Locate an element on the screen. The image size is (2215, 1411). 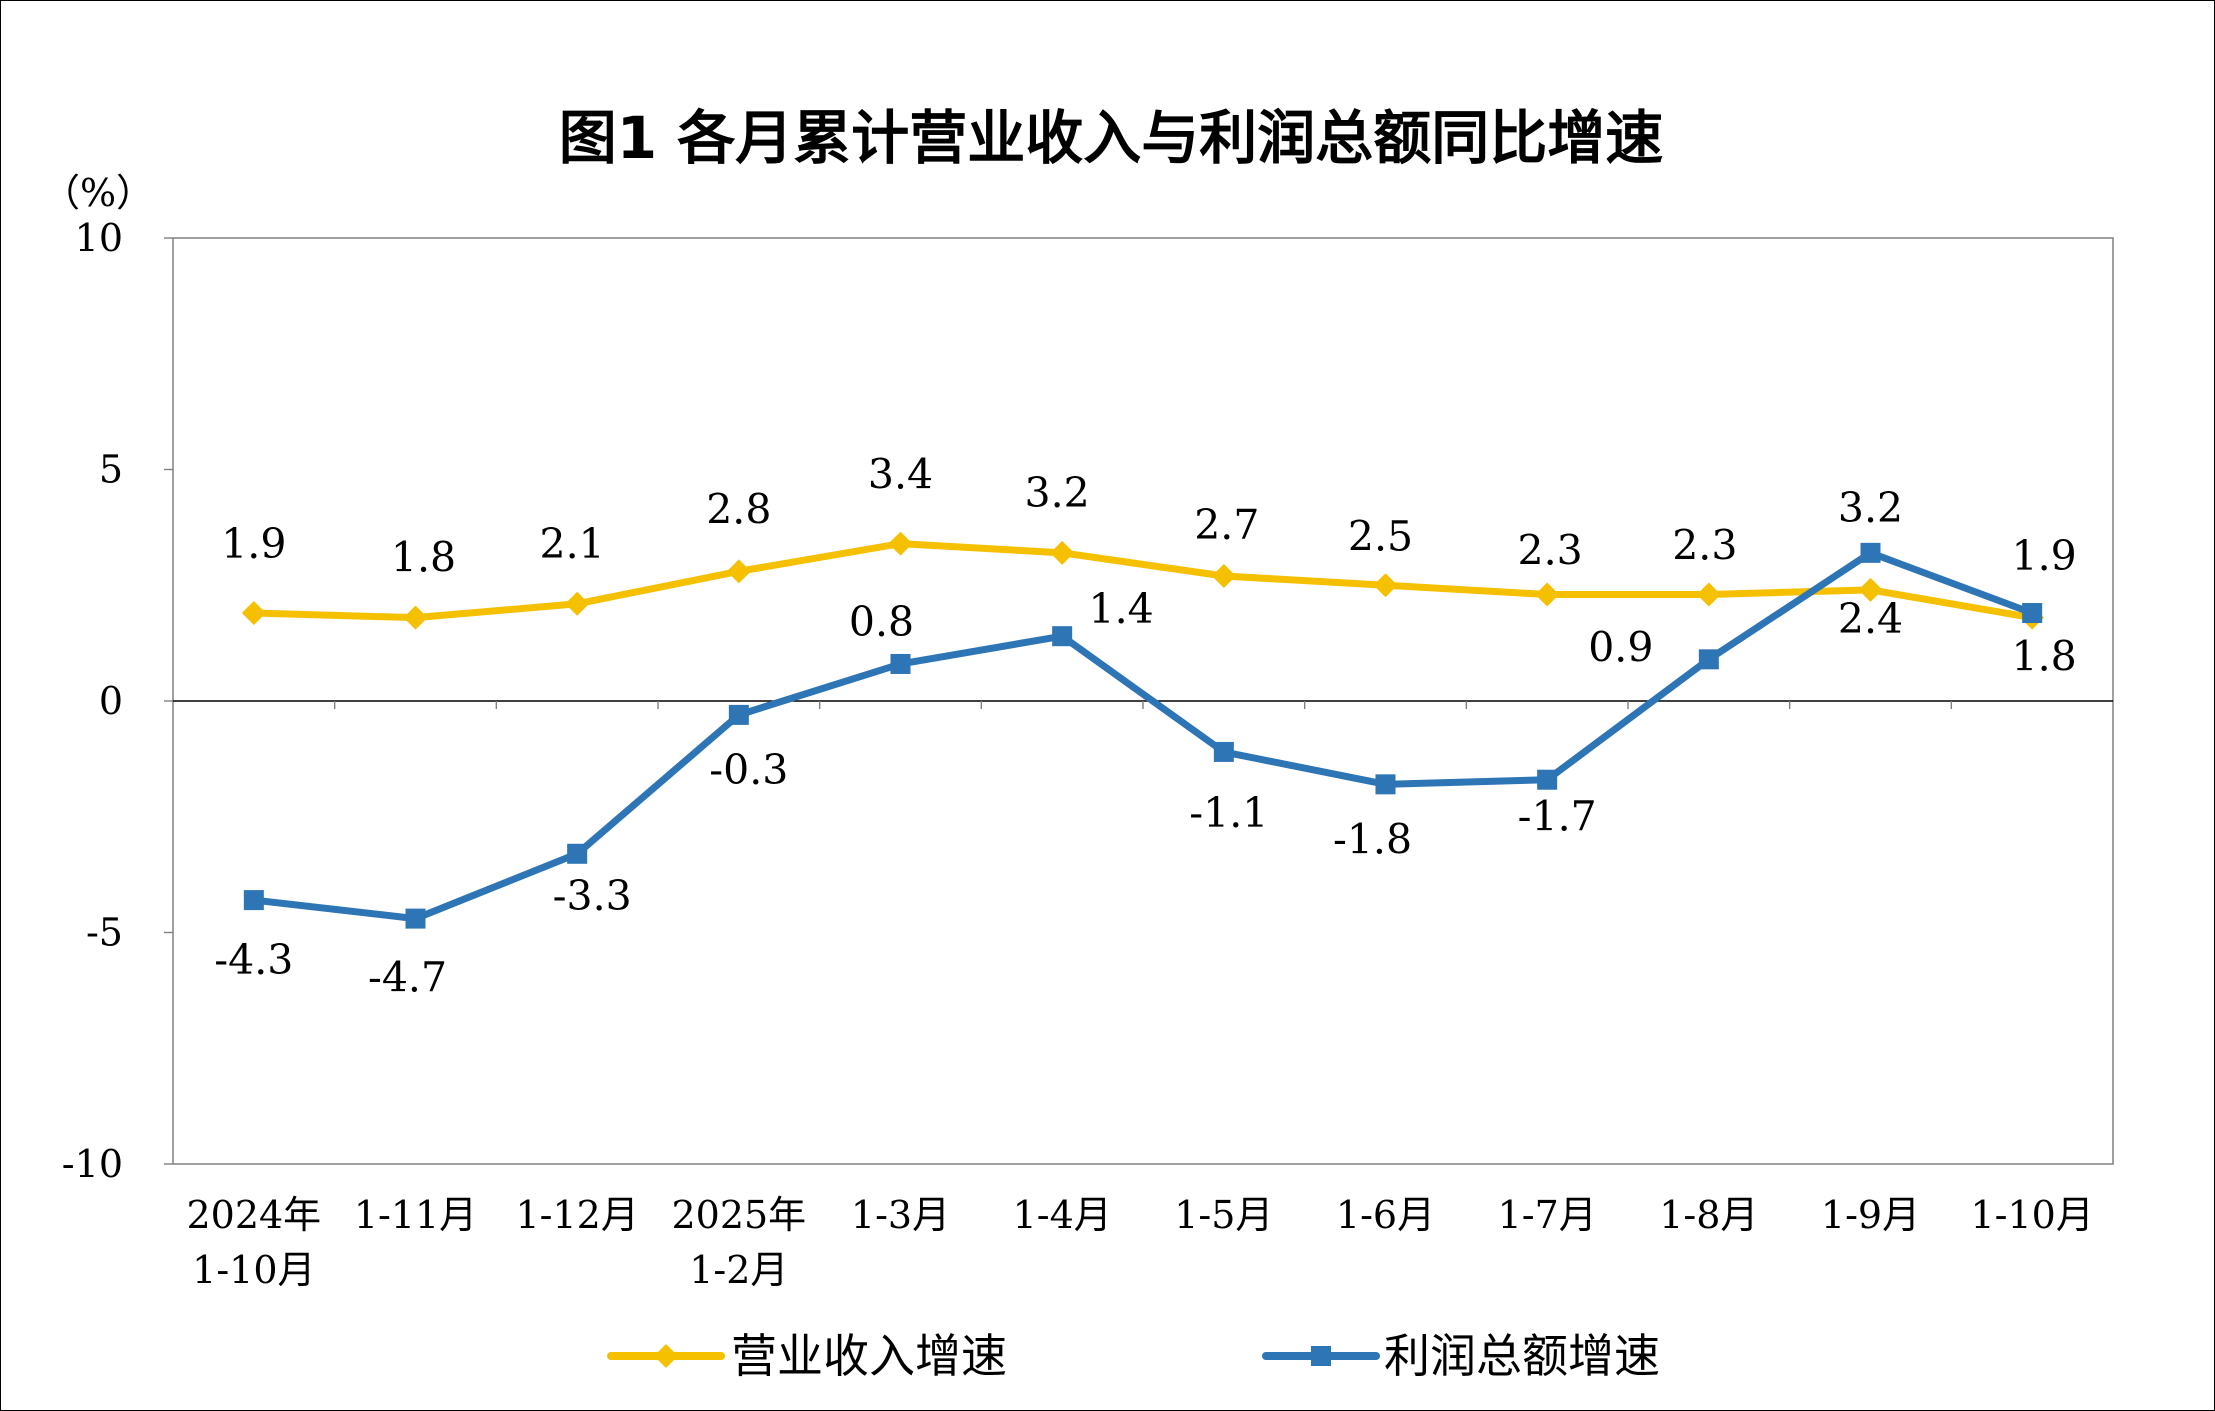
revenue-growth-data-label: 2.4 is located at coordinates (1870, 619).